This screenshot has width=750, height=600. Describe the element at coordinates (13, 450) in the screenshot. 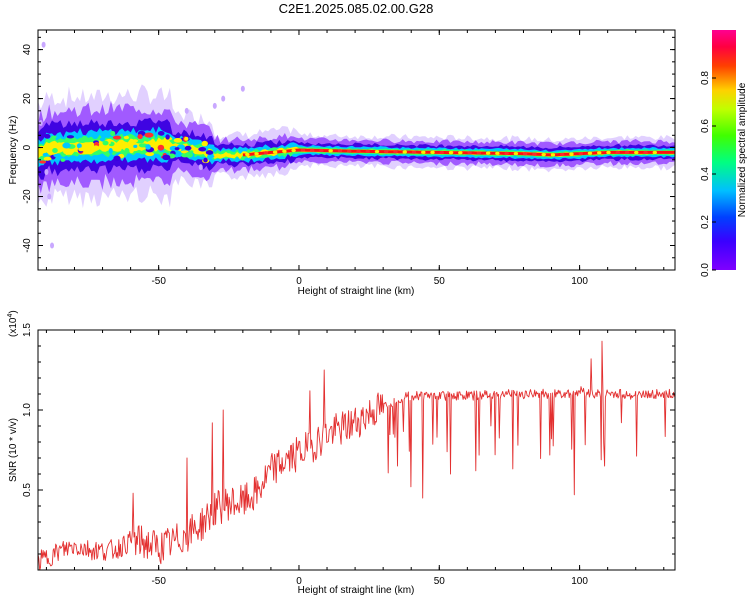

I see `snr-y-label: SNR (10 * v/v)` at that location.